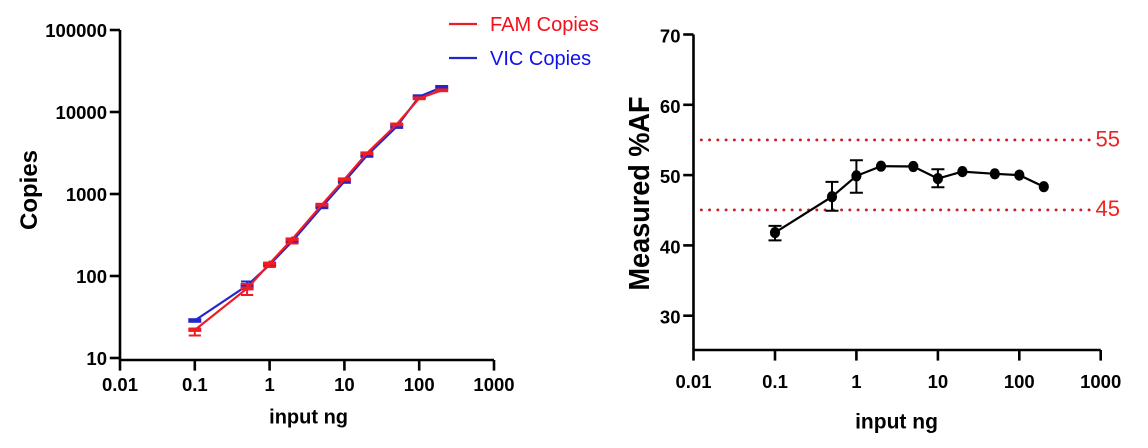  What do you see at coordinates (1108, 139) in the screenshot?
I see `svg-text: 55` at bounding box center [1108, 139].